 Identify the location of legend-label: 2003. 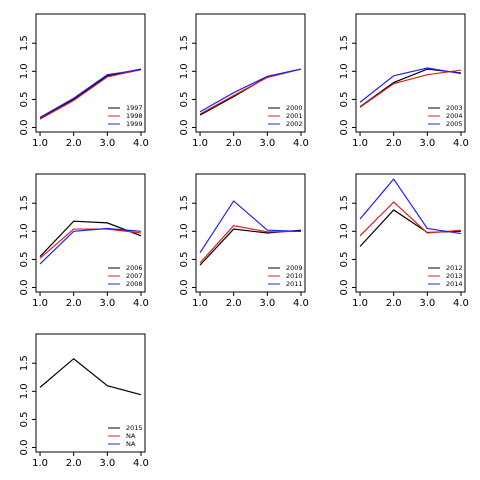
(454, 108).